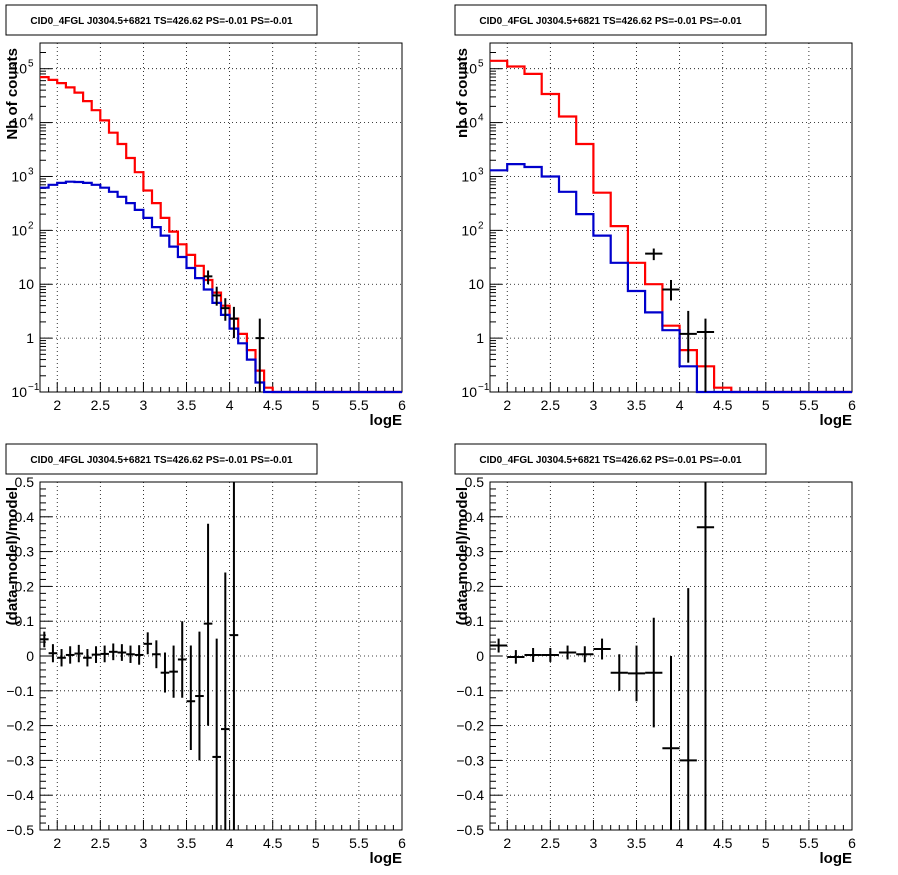 The width and height of the screenshot is (898, 875). Describe the element at coordinates (20, 830) in the screenshot. I see `y-tick-label: −0.5` at that location.